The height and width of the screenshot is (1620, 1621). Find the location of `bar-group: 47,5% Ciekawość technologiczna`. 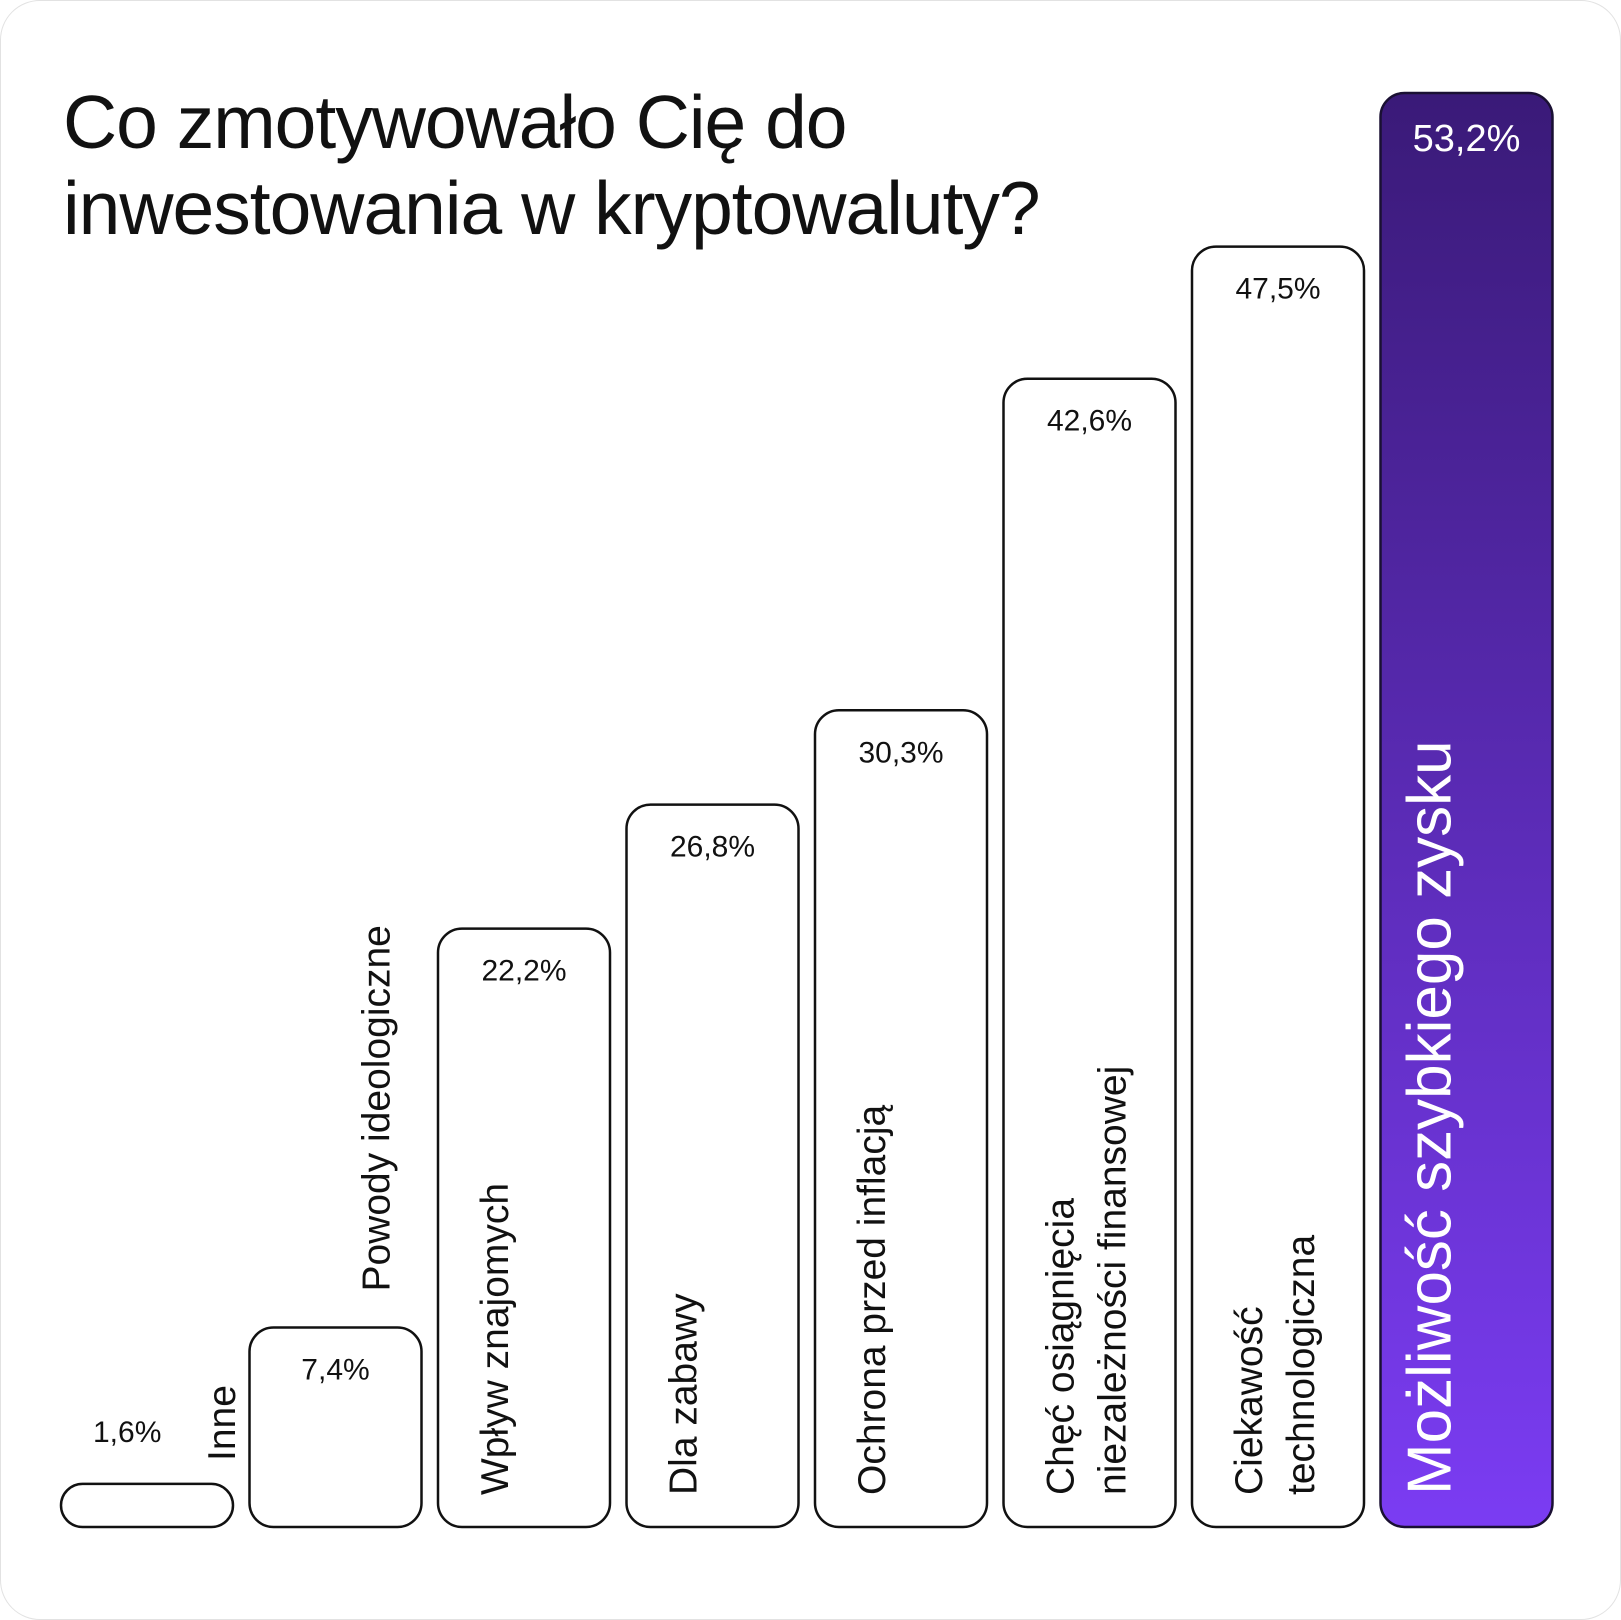

bar-group: 47,5% Ciekawość technologiczna is located at coordinates (1278, 887).